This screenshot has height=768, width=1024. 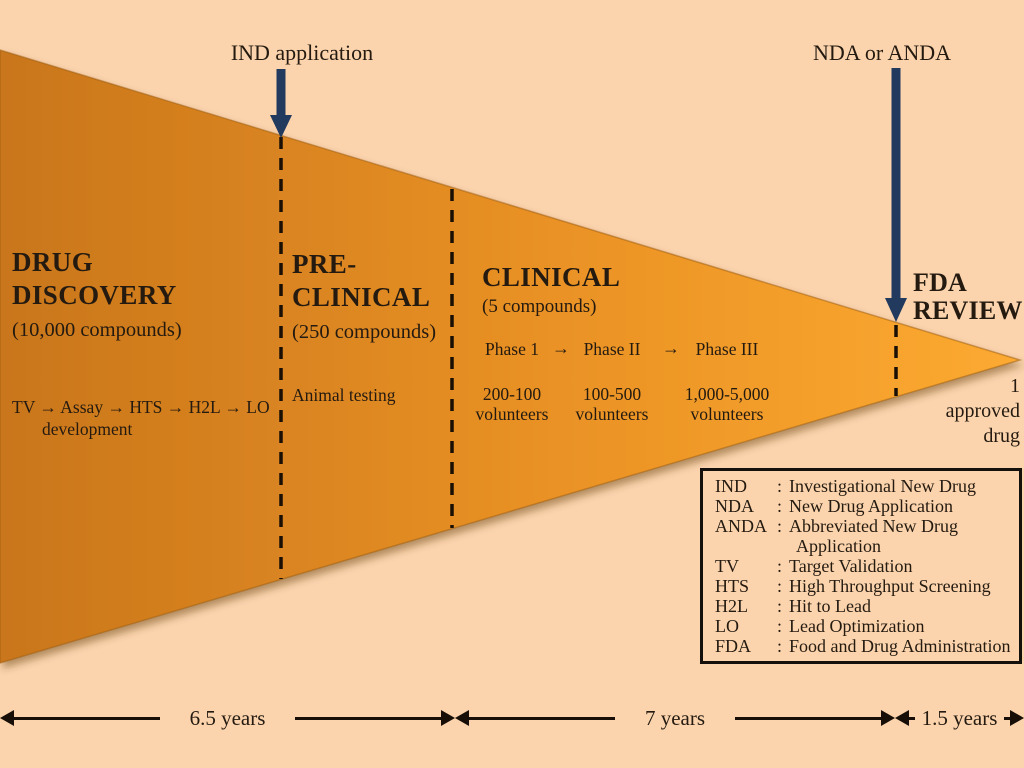 I want to click on stage-title: PRE- CLINICAL, so click(x=361, y=280).